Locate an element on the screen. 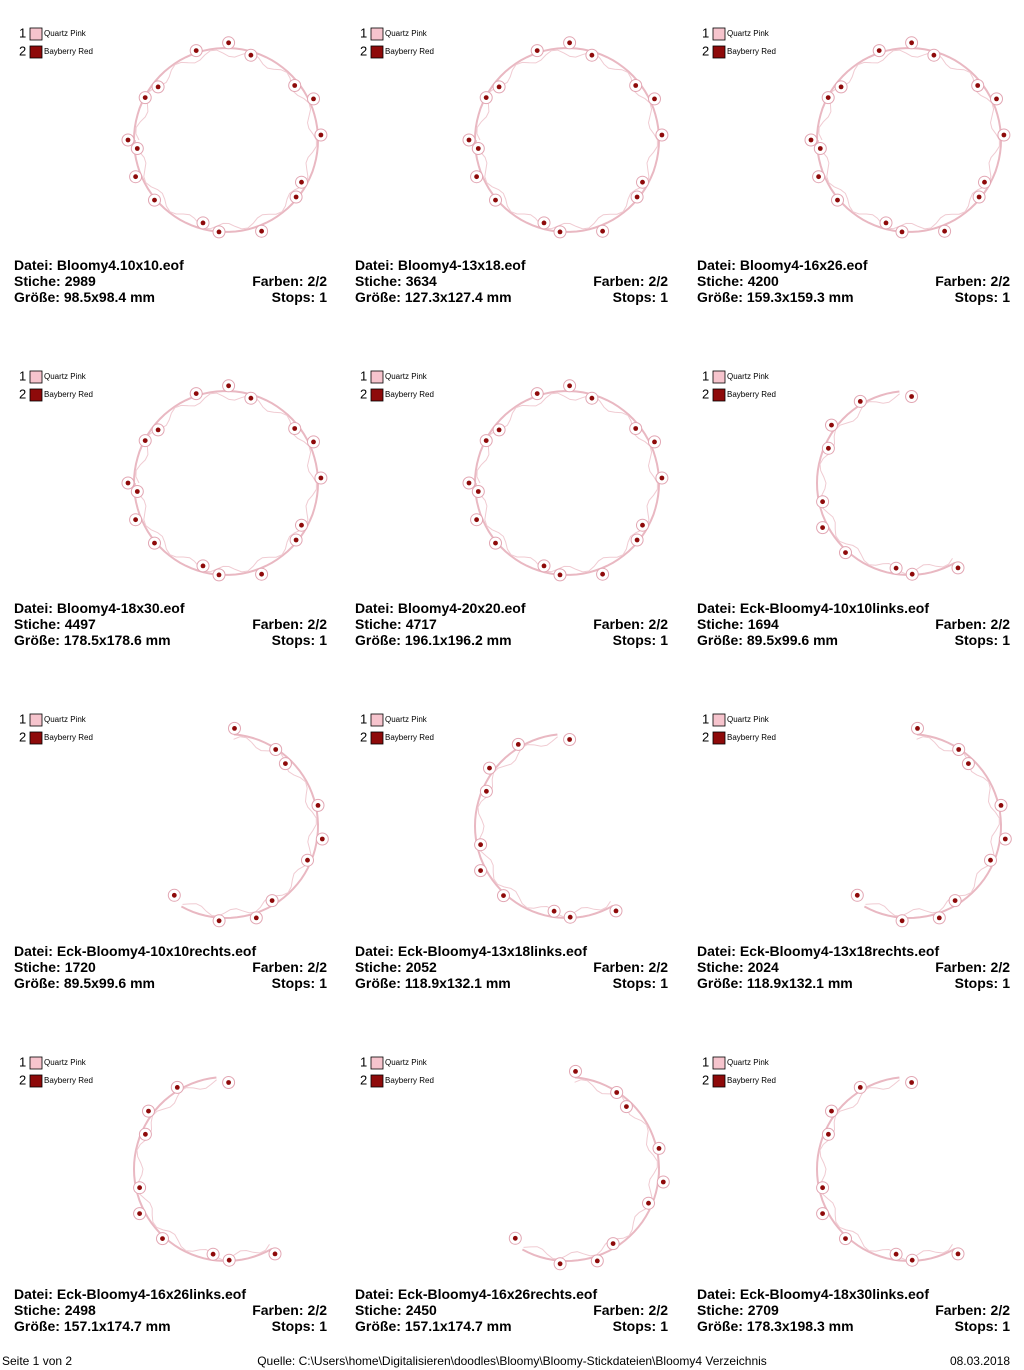 Image resolution: width=1024 pixels, height=1370 pixels. color-name: Quartz Pink is located at coordinates (65, 33).